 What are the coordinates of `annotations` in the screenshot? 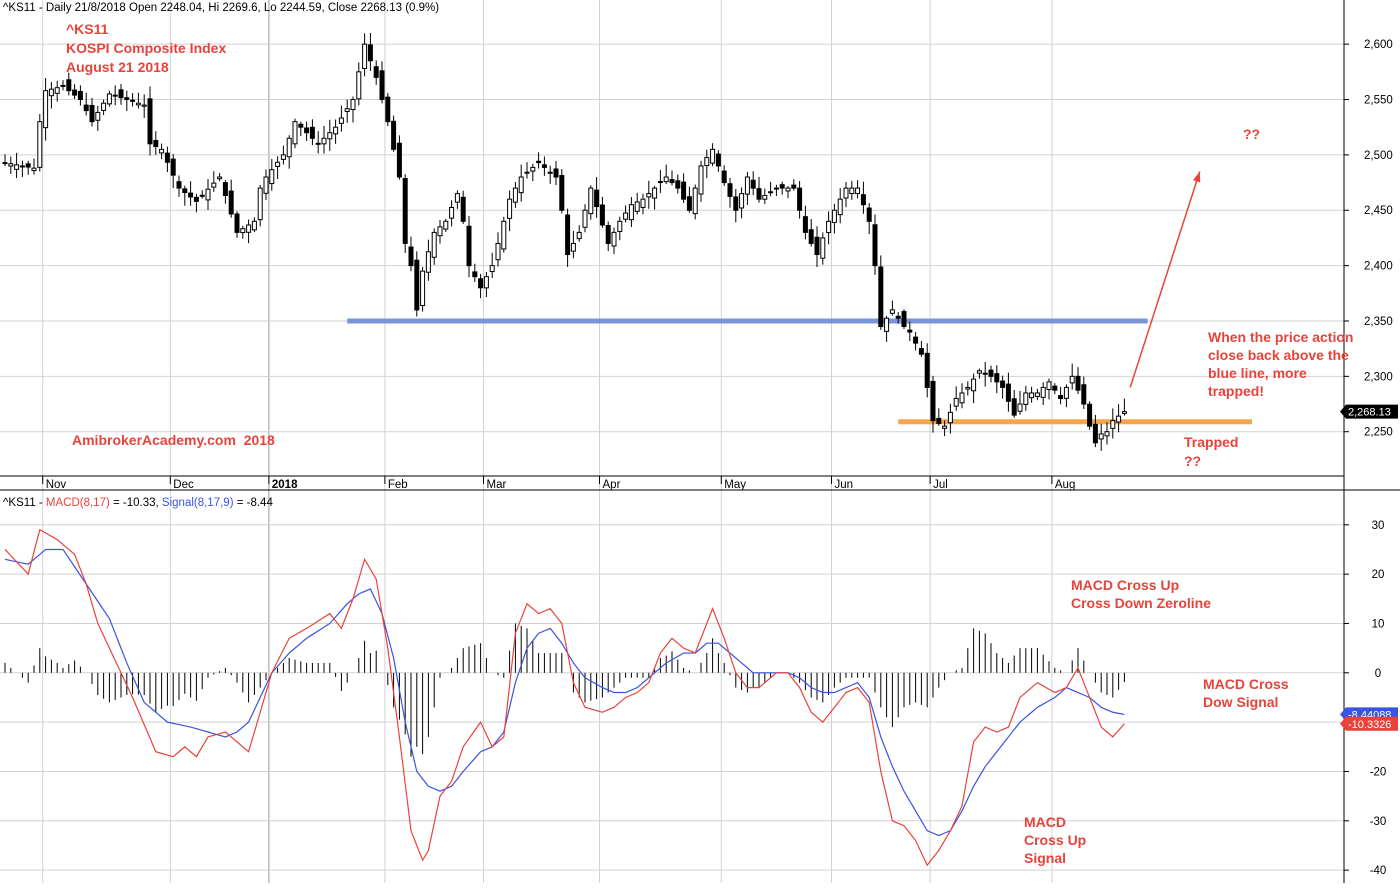 It's located at (1165, 279).